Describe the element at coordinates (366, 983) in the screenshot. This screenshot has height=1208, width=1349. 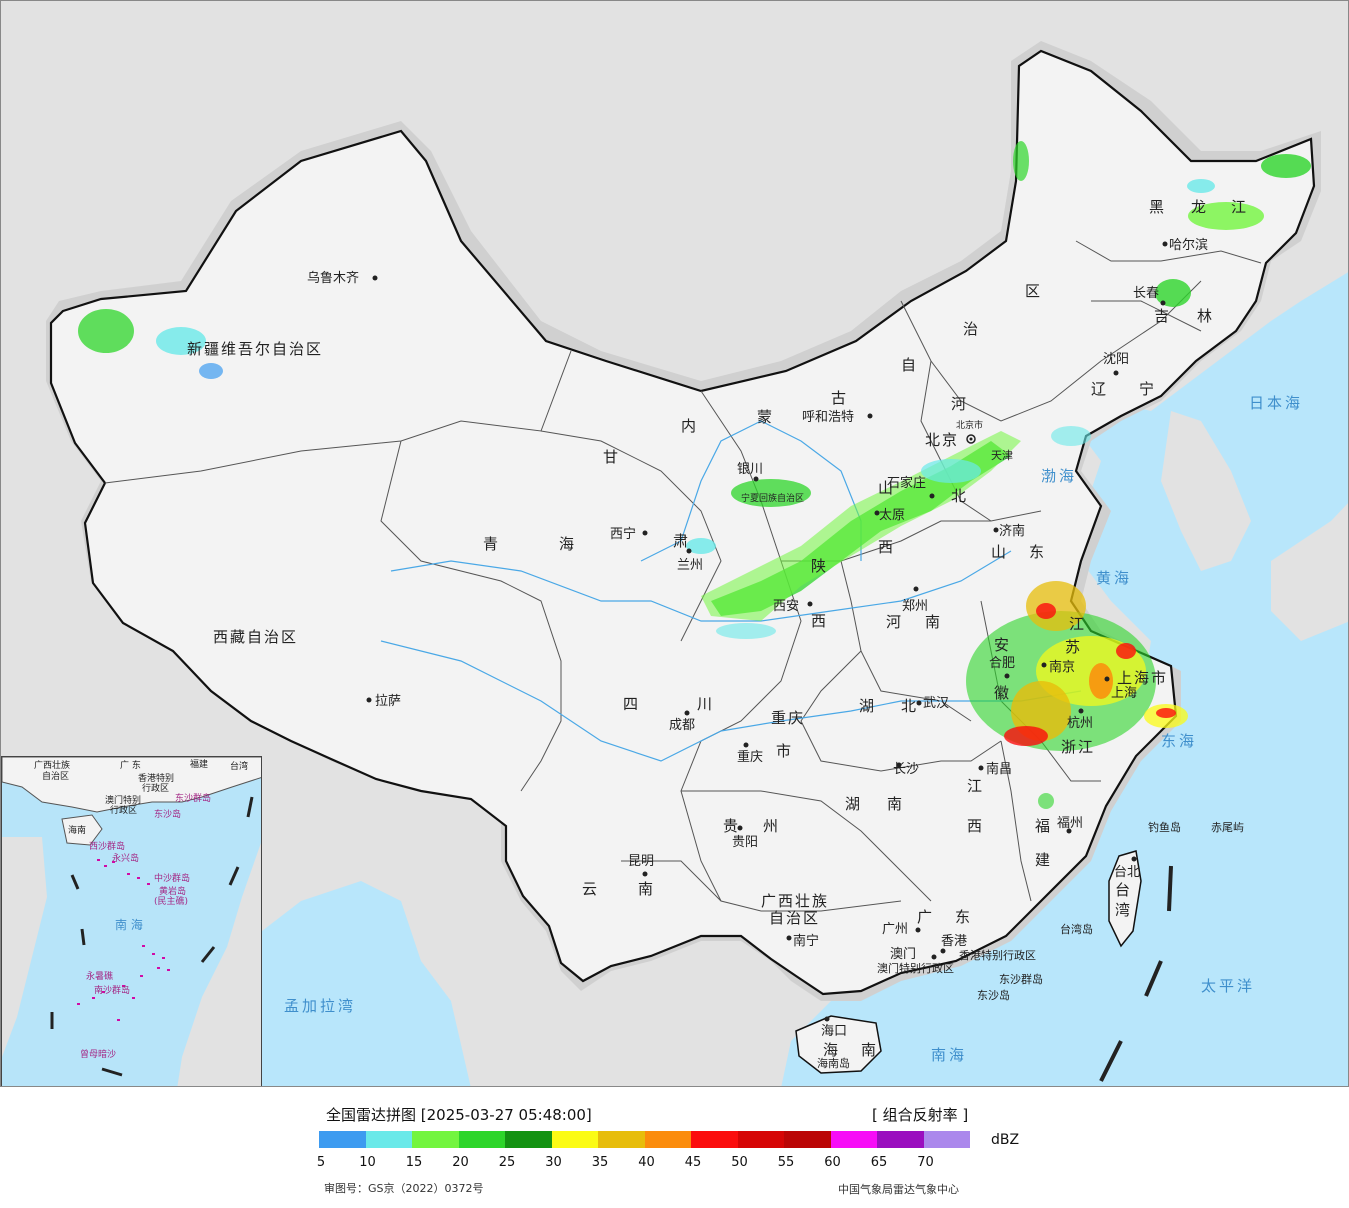
I see `ocean-bengal` at that location.